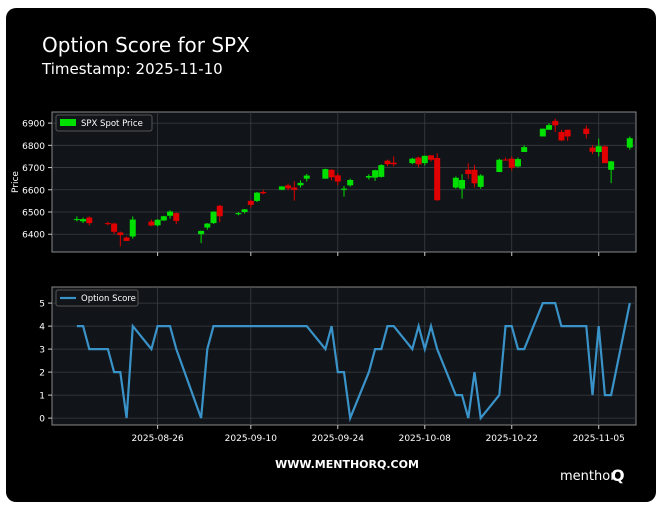  What do you see at coordinates (251, 439) in the screenshot?
I see `x-tick-label: 2025-09-10` at bounding box center [251, 439].